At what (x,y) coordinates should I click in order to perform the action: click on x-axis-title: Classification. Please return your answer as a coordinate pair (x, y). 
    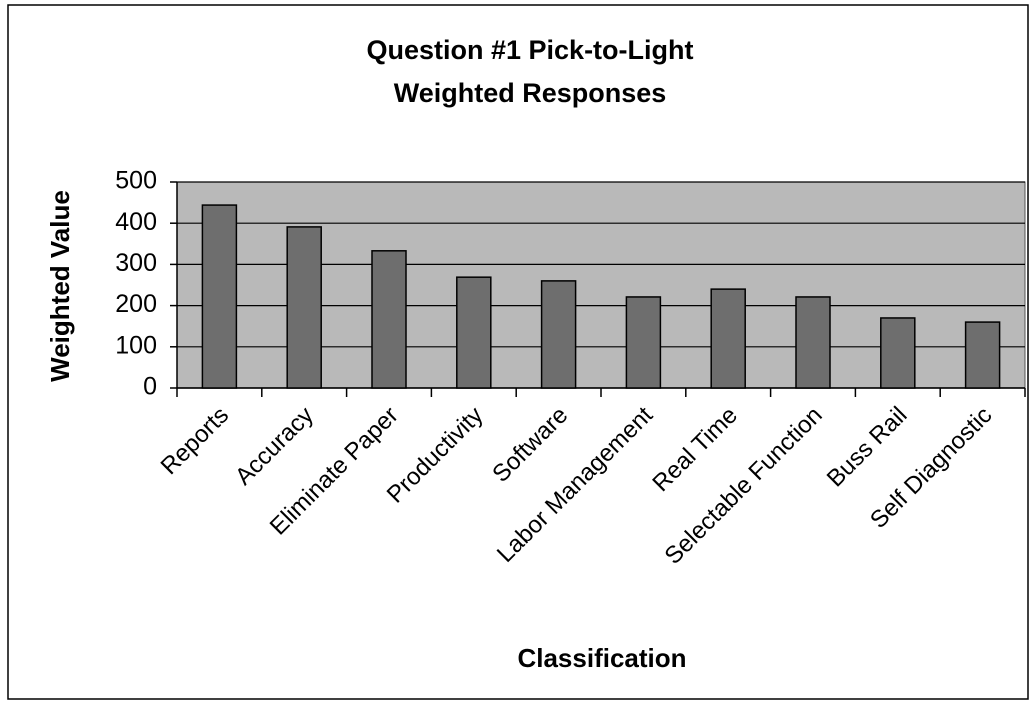
    Looking at the image, I should click on (601, 658).